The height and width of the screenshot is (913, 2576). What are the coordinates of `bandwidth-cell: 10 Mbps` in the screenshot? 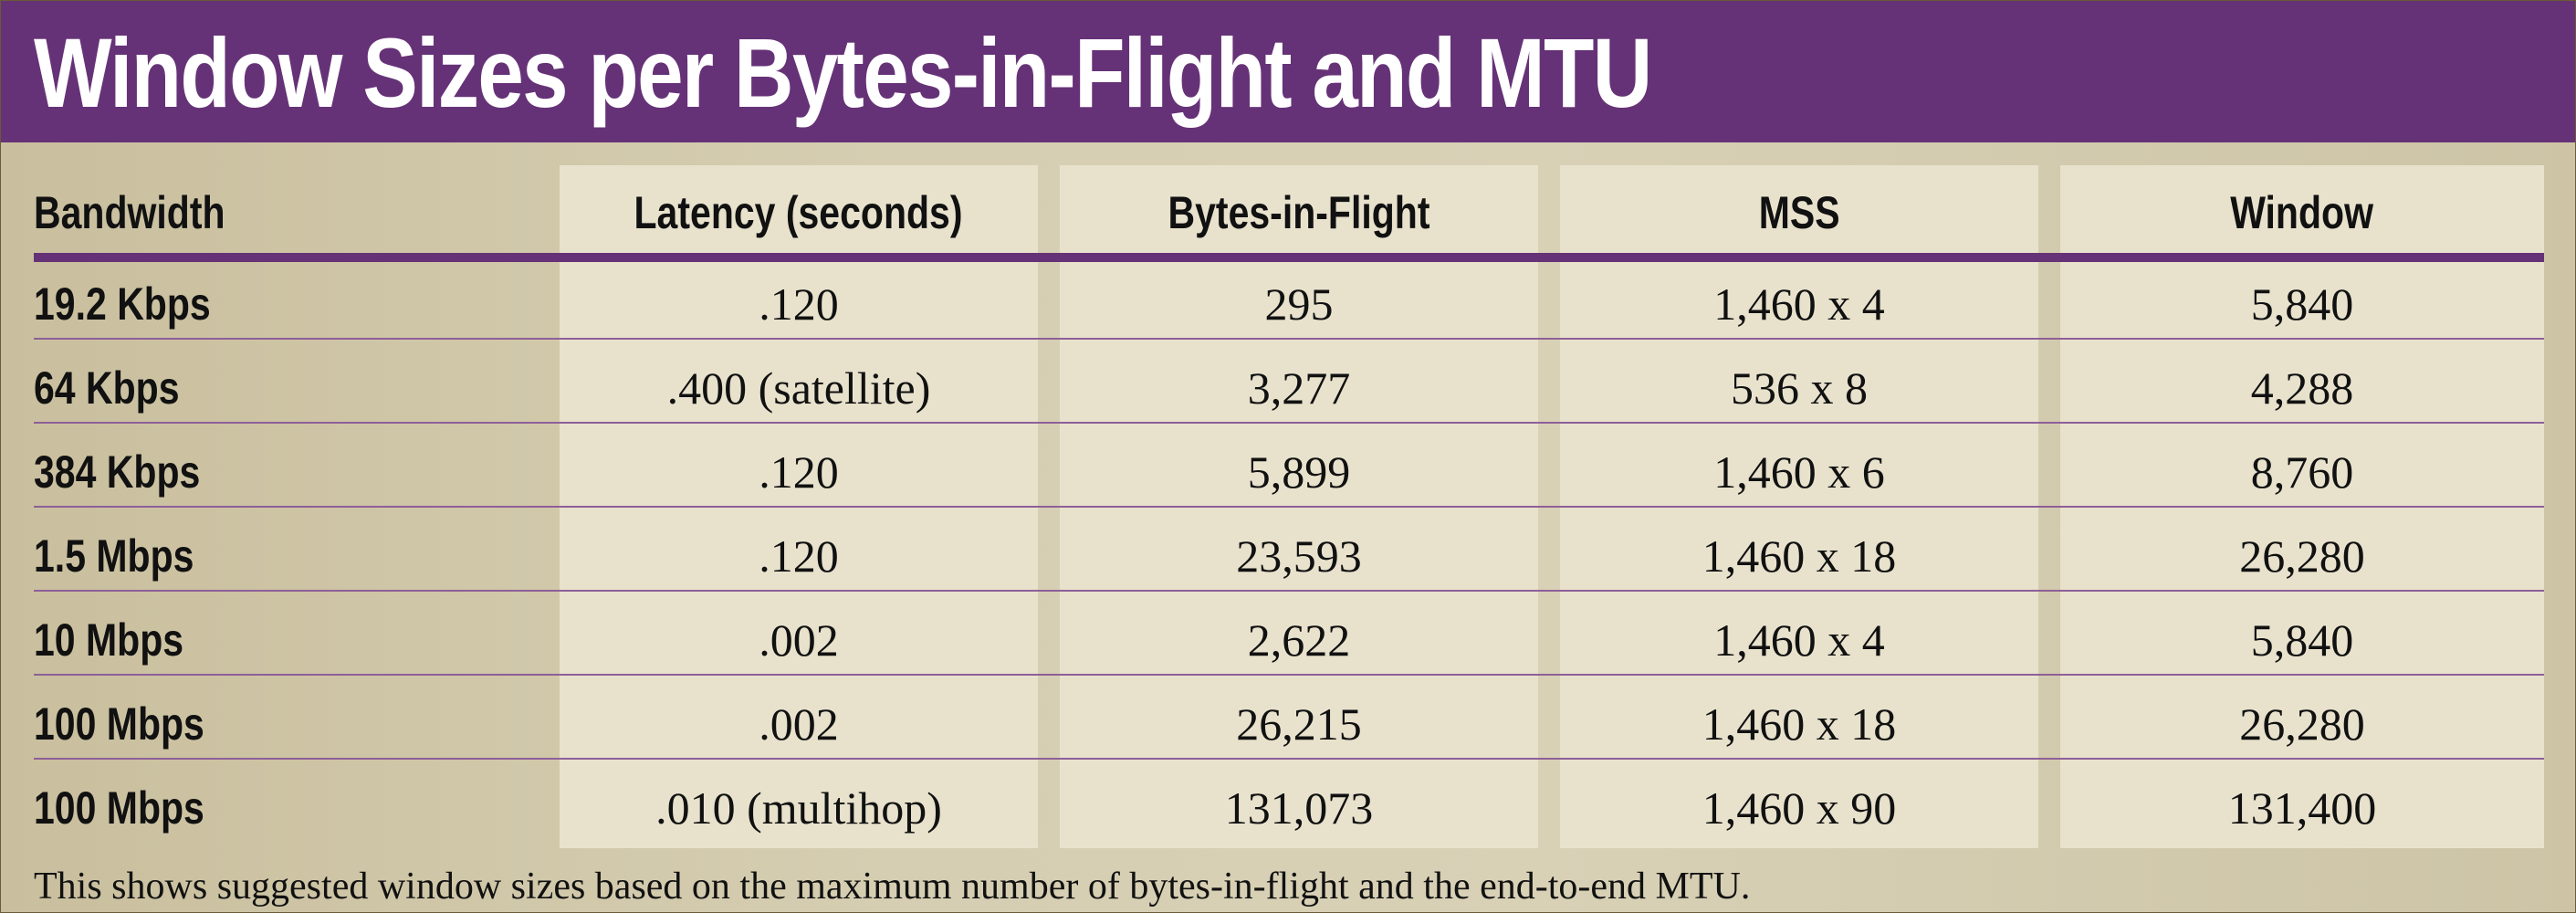 It's located at (109, 640).